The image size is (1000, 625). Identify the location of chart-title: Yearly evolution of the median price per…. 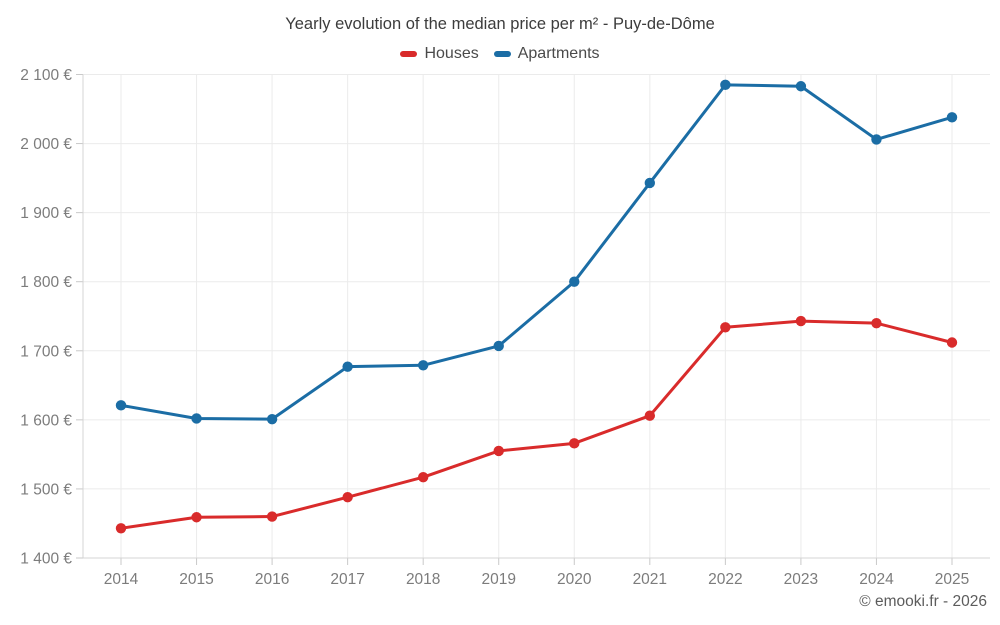
(500, 24).